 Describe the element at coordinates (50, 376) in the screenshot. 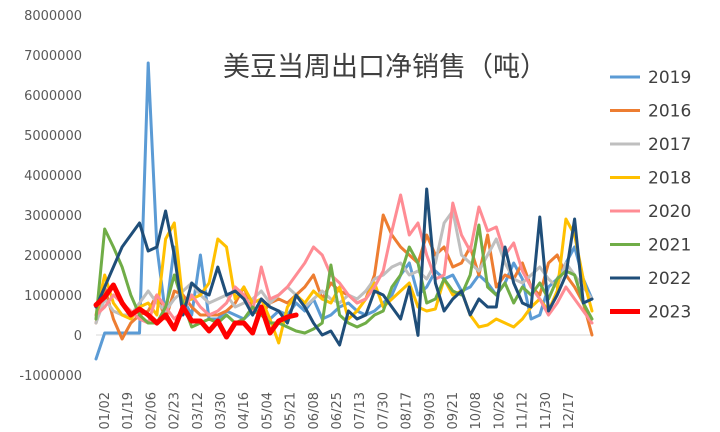

I see `y-tick-label: -1000000` at that location.